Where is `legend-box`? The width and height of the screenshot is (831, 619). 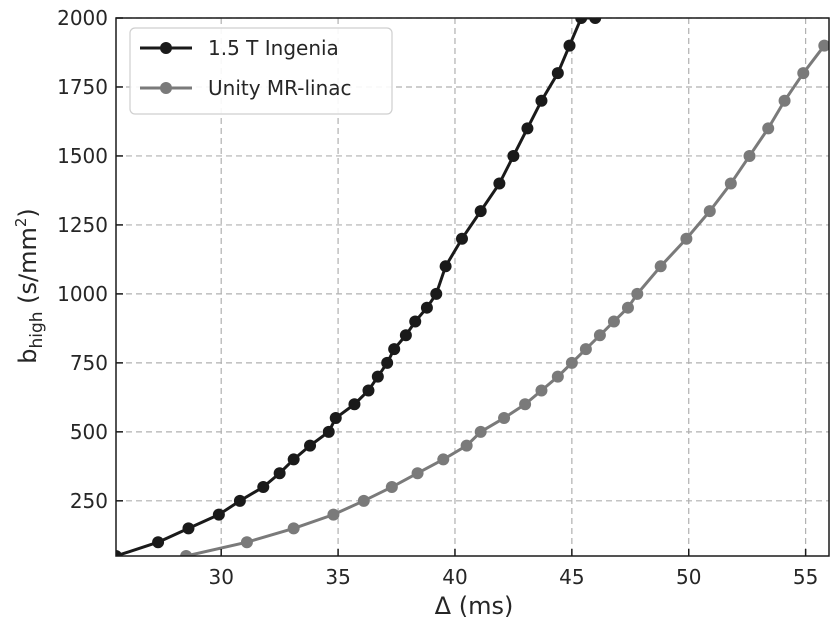 legend-box is located at coordinates (261, 71).